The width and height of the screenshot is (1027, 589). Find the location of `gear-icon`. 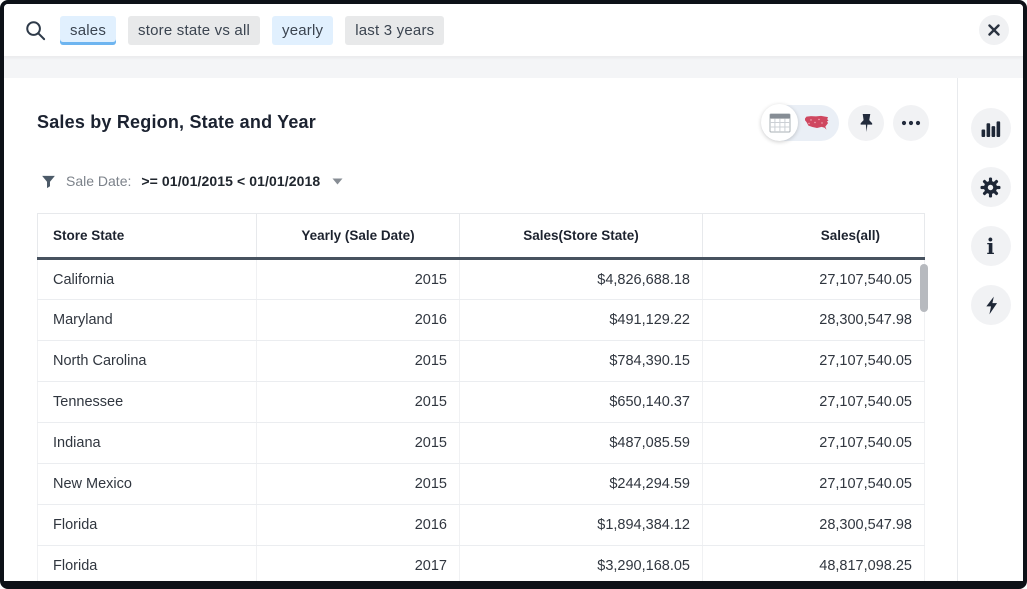

gear-icon is located at coordinates (990, 187).